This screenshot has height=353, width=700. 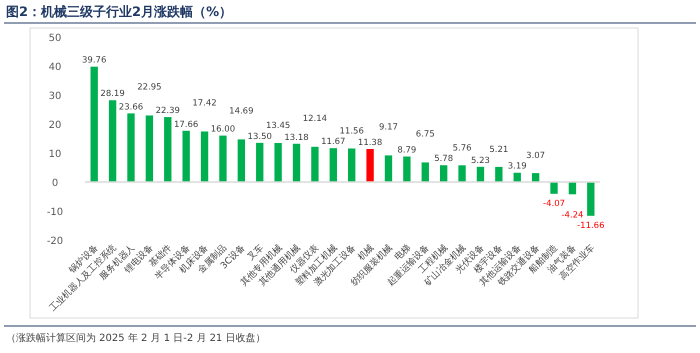 I want to click on data-label: 3.19, so click(x=517, y=167).